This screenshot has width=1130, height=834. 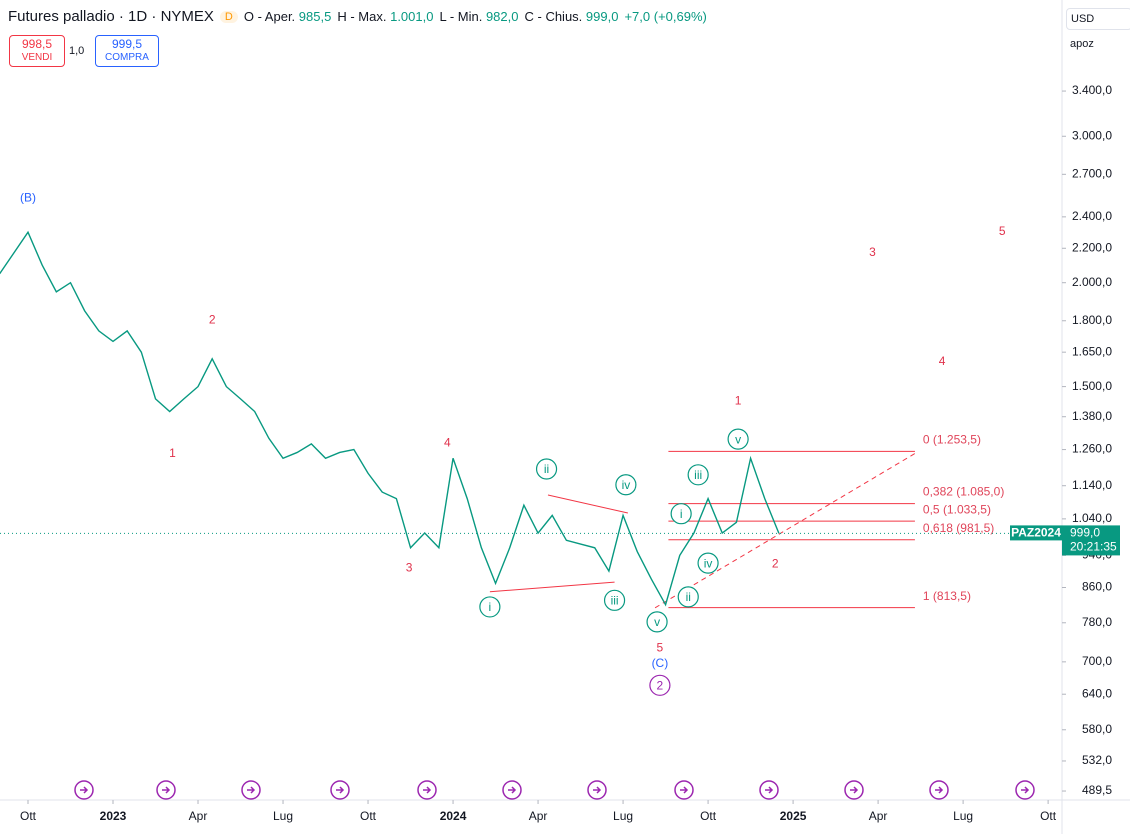 What do you see at coordinates (553, 16) in the screenshot?
I see `label: C - Chius.` at bounding box center [553, 16].